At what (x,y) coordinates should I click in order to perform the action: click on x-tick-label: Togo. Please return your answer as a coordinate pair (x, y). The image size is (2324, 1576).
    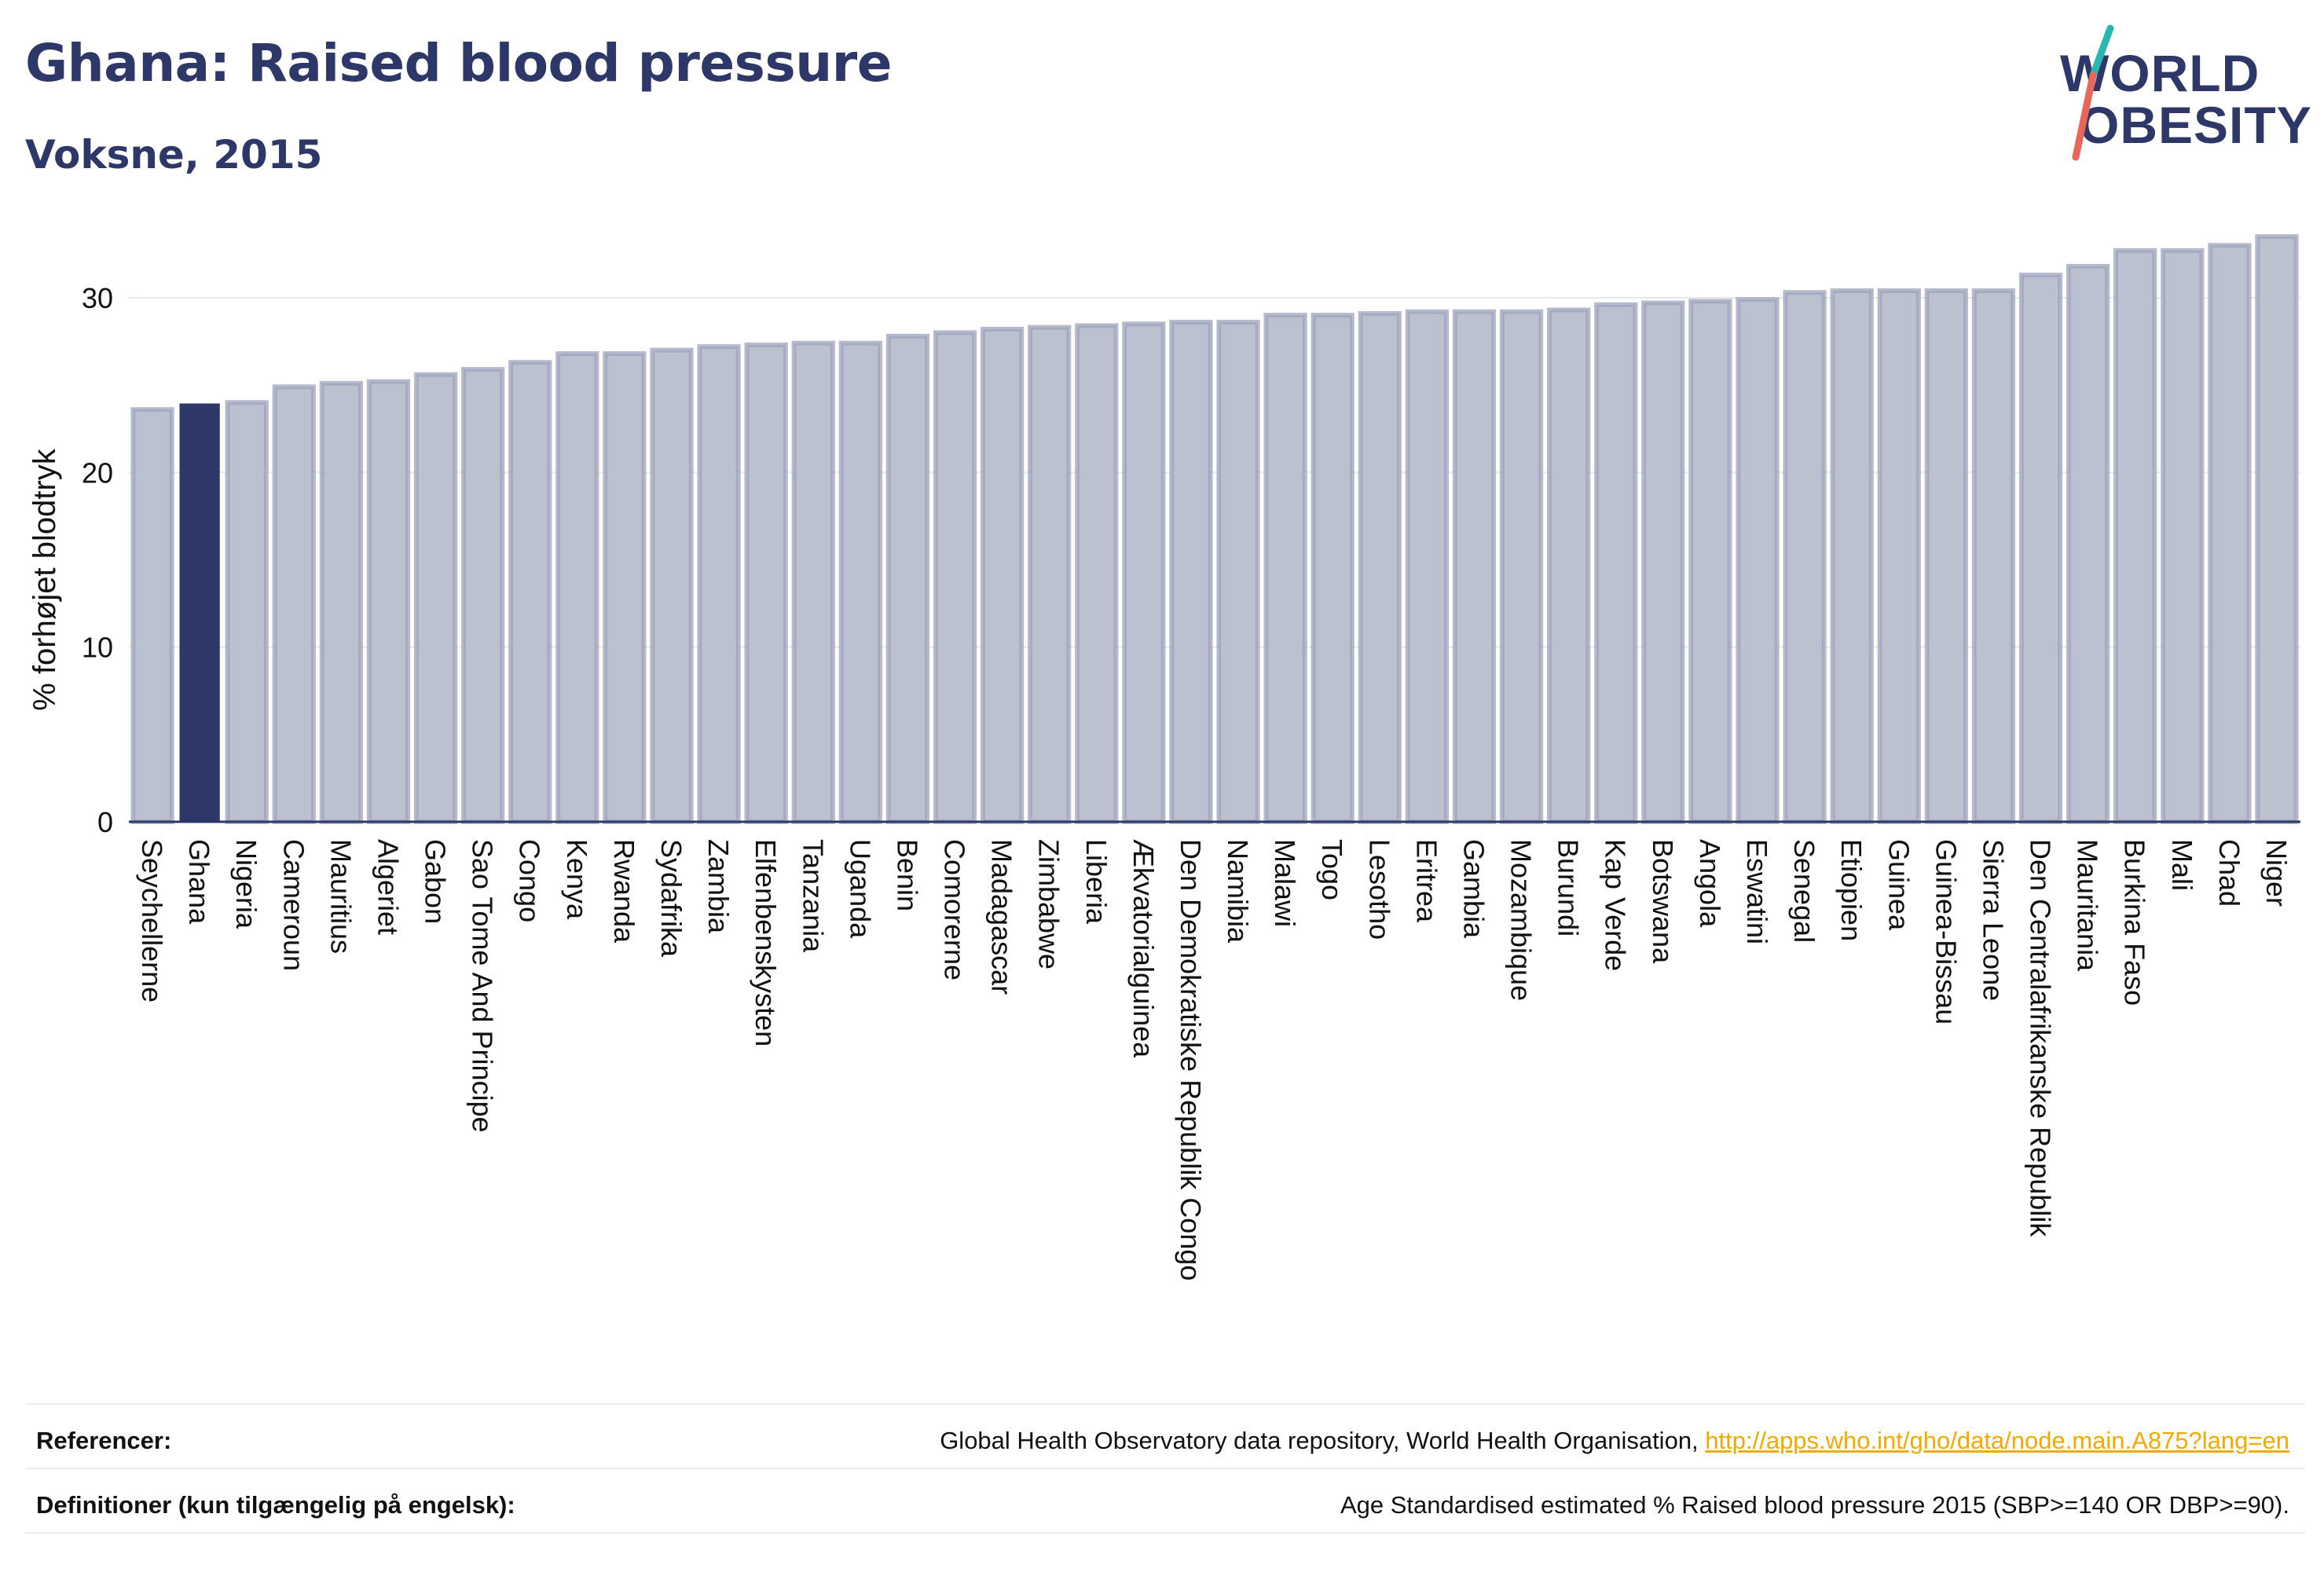
    Looking at the image, I should click on (1332, 869).